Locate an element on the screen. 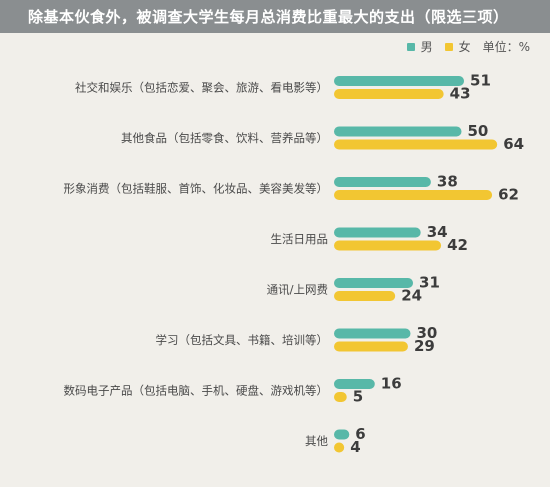 The height and width of the screenshot is (487, 550). value-label-female: 64 is located at coordinates (513, 144).